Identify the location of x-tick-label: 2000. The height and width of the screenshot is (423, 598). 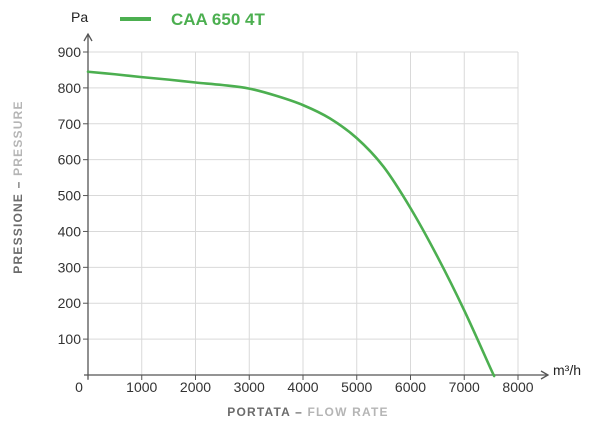
(195, 387).